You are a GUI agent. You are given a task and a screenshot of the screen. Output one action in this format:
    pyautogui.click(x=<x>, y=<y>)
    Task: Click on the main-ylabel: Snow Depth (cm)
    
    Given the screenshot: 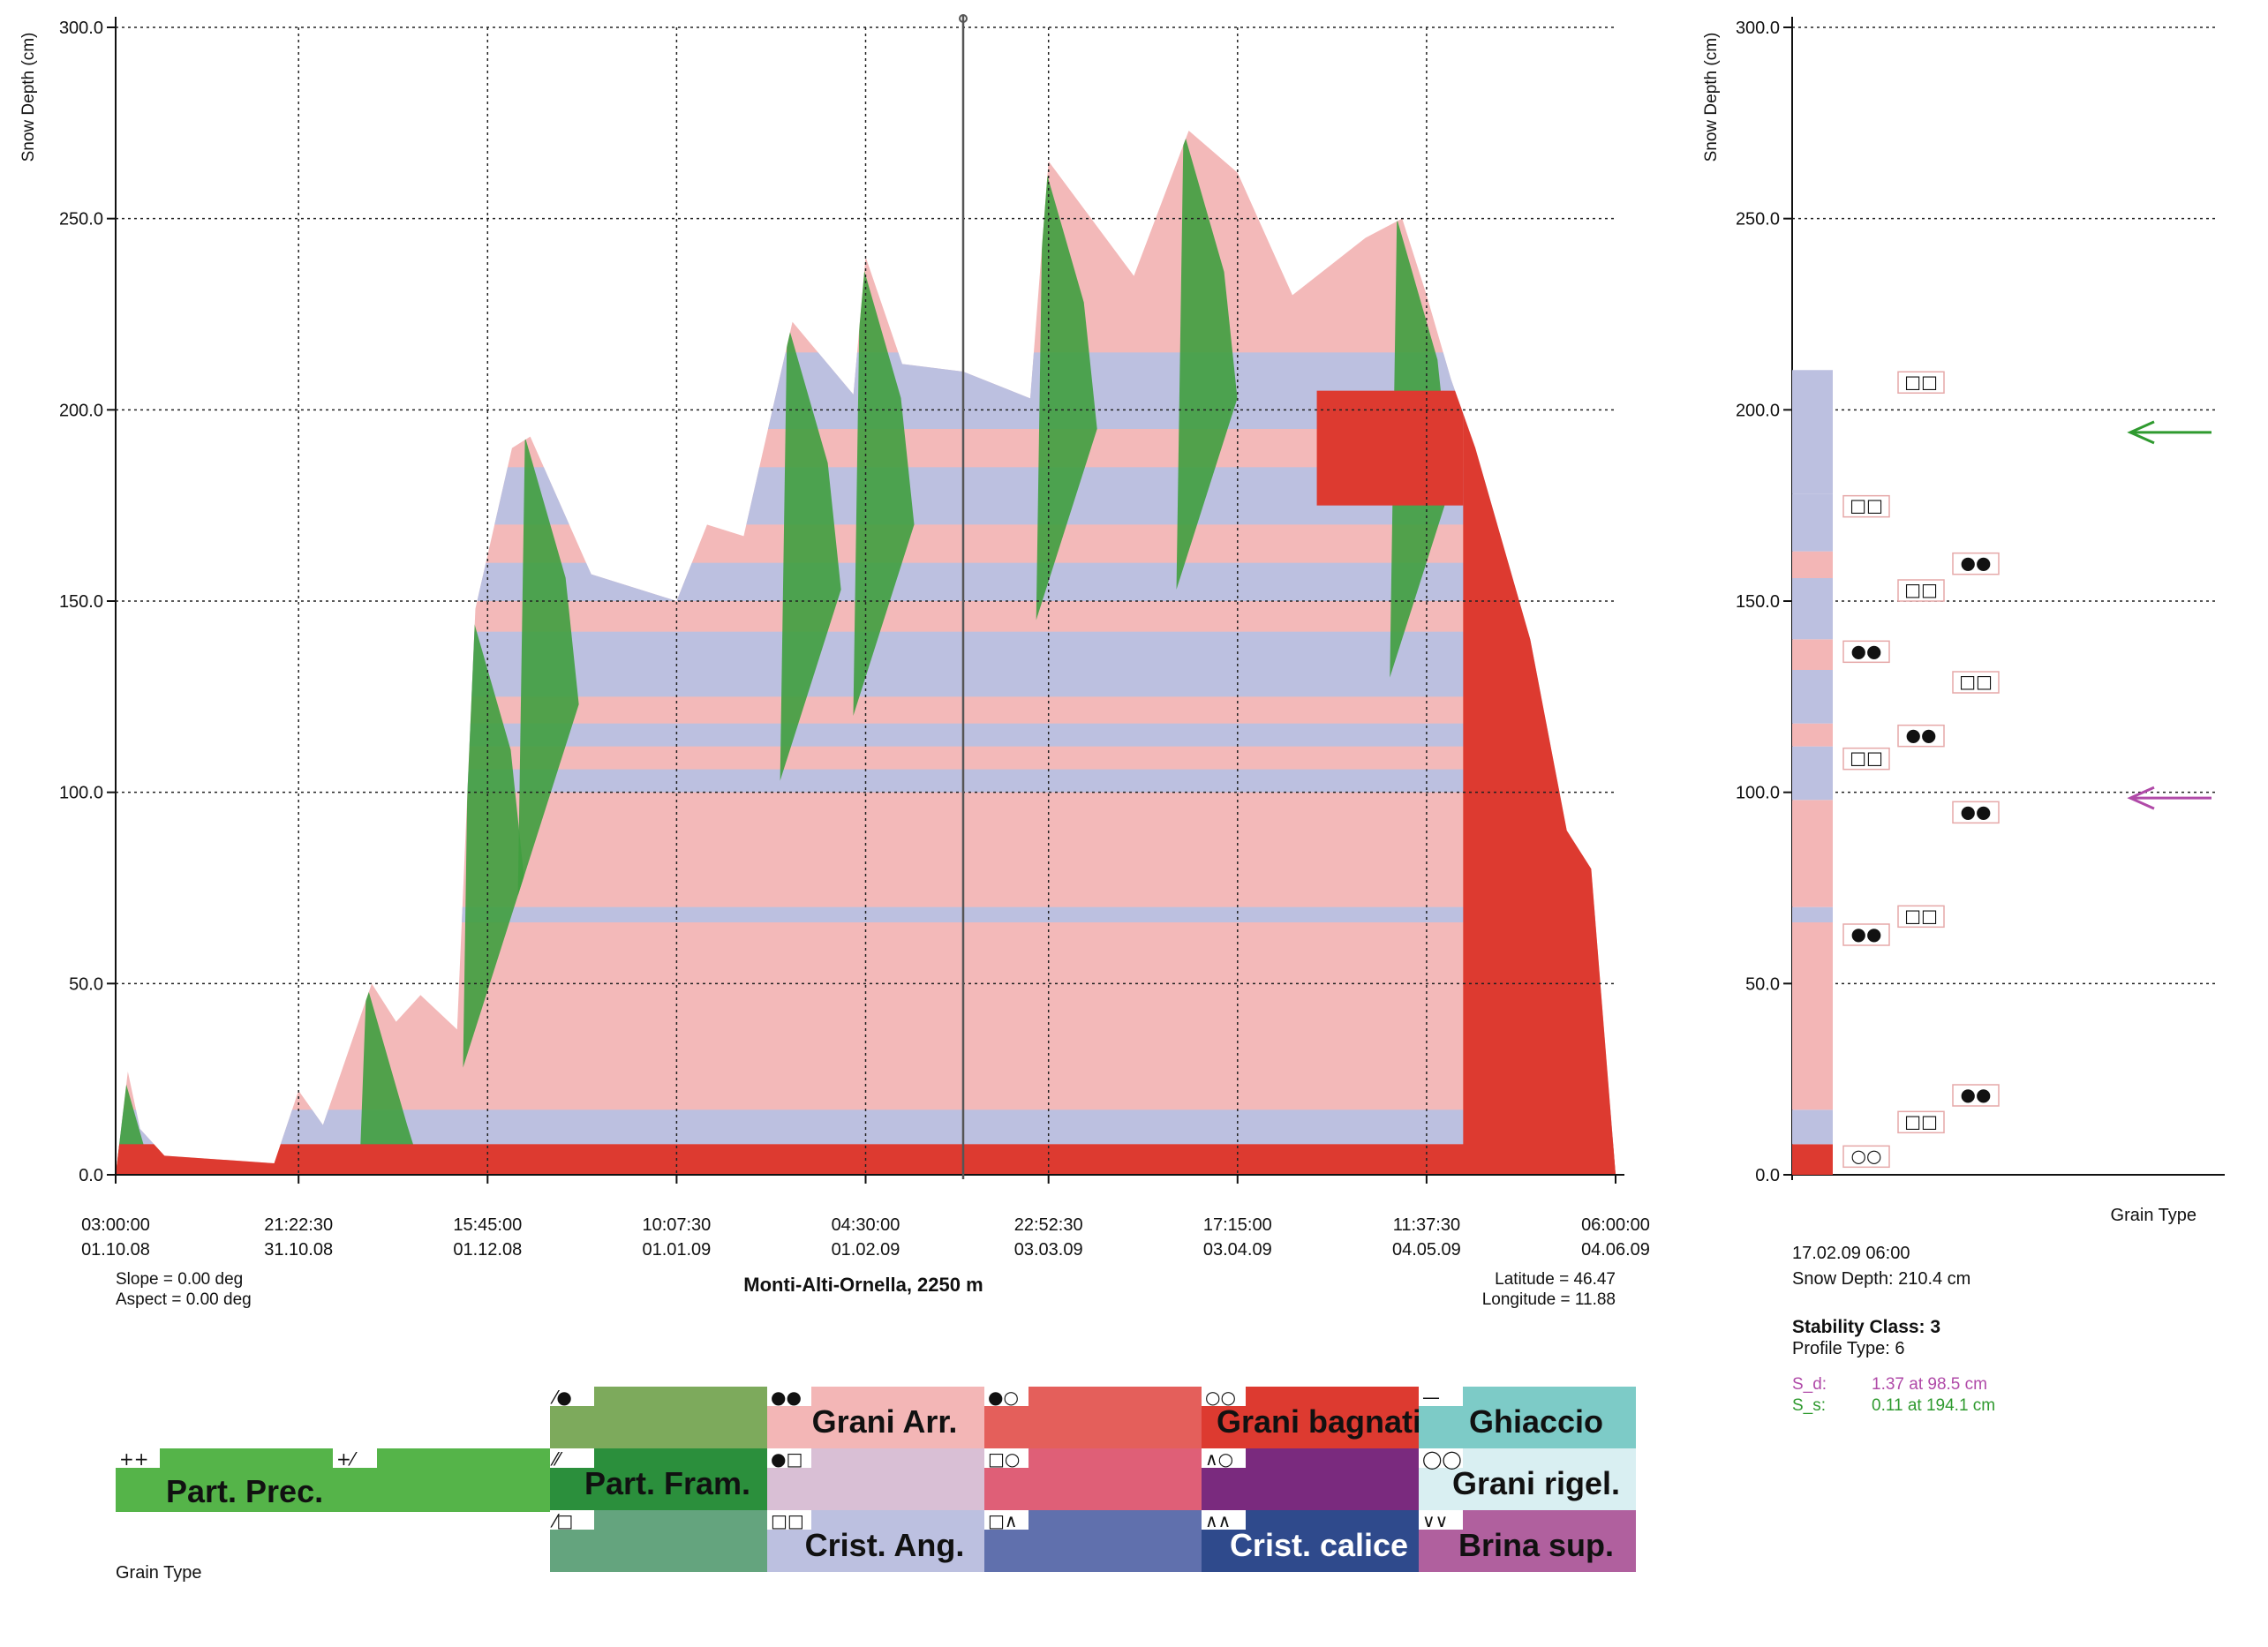 What is the action you would take?
    pyautogui.click(x=28, y=97)
    